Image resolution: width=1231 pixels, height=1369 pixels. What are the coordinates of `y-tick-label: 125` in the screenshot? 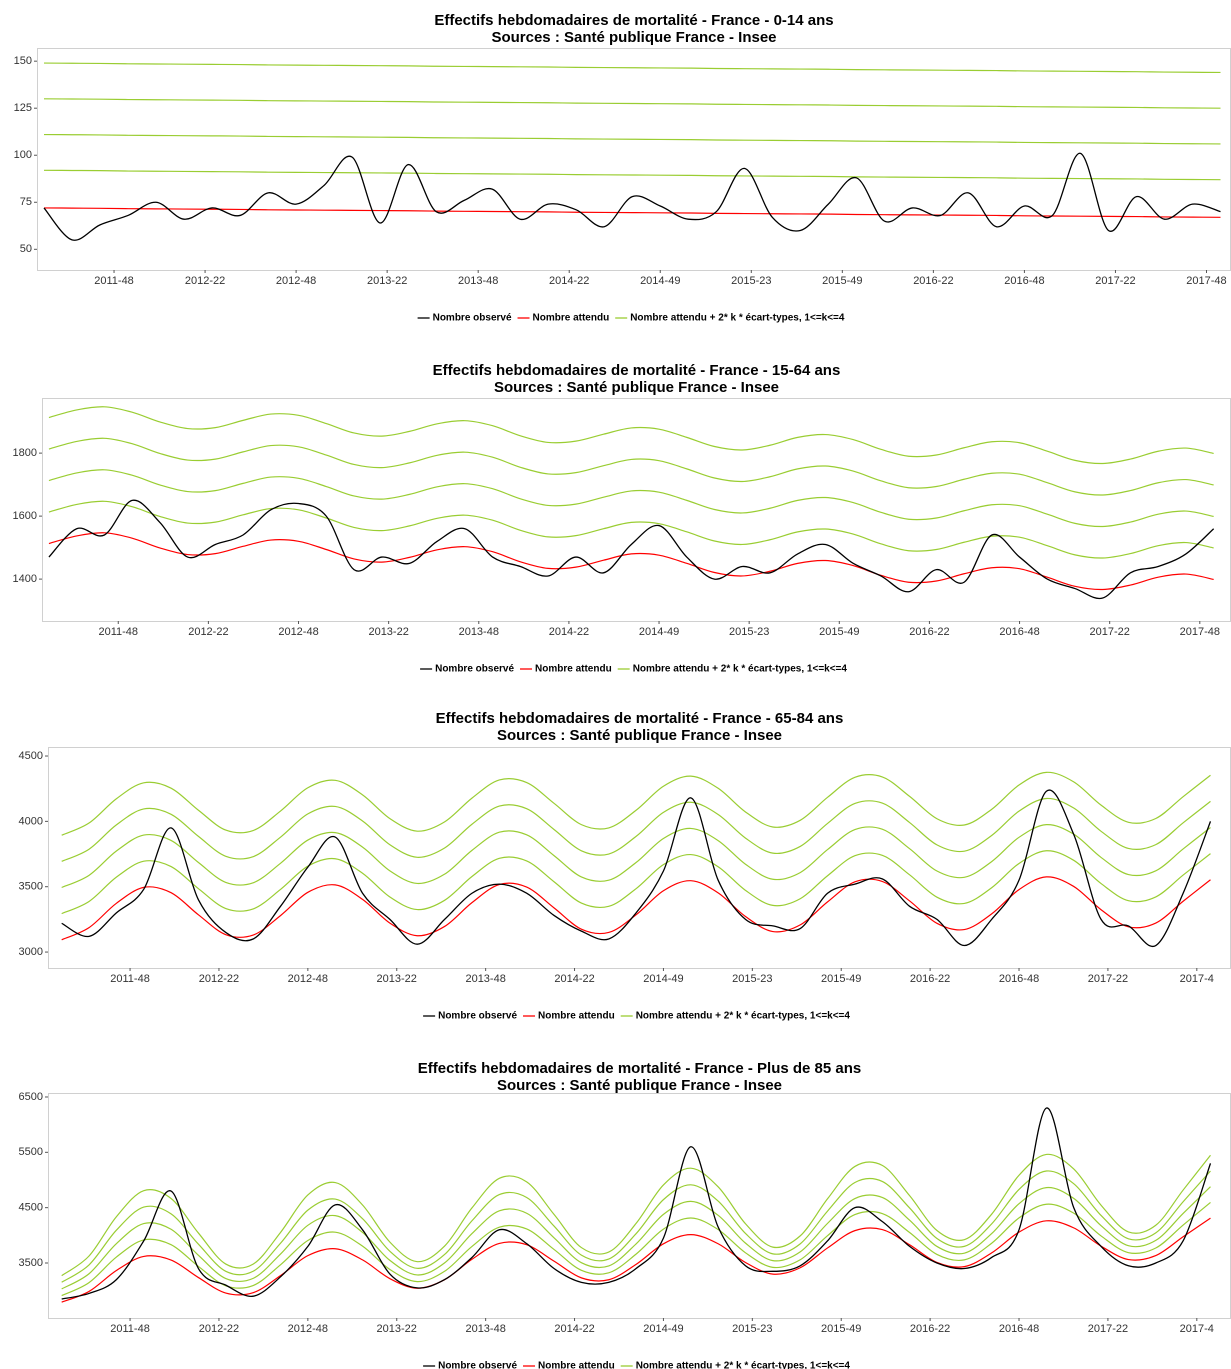 It's located at (23, 108).